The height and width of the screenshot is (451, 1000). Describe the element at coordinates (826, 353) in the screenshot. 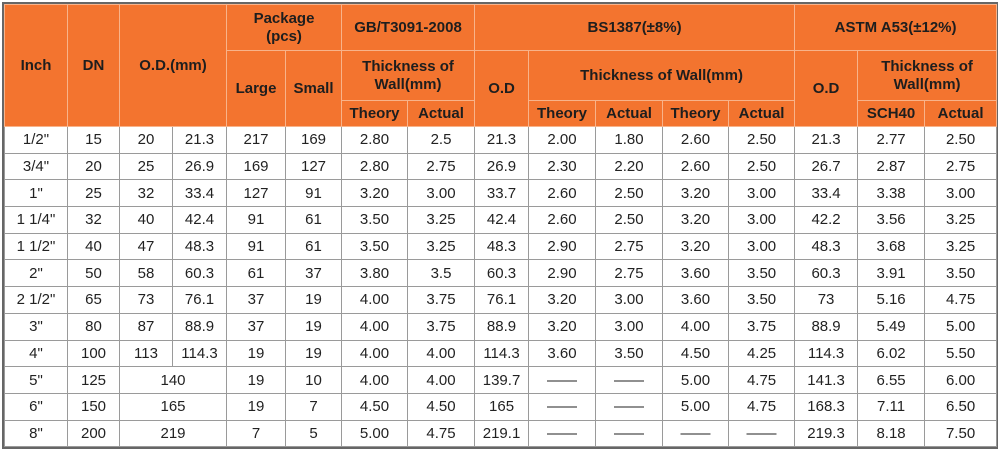

I see `cell-astm-od: 114.3` at that location.